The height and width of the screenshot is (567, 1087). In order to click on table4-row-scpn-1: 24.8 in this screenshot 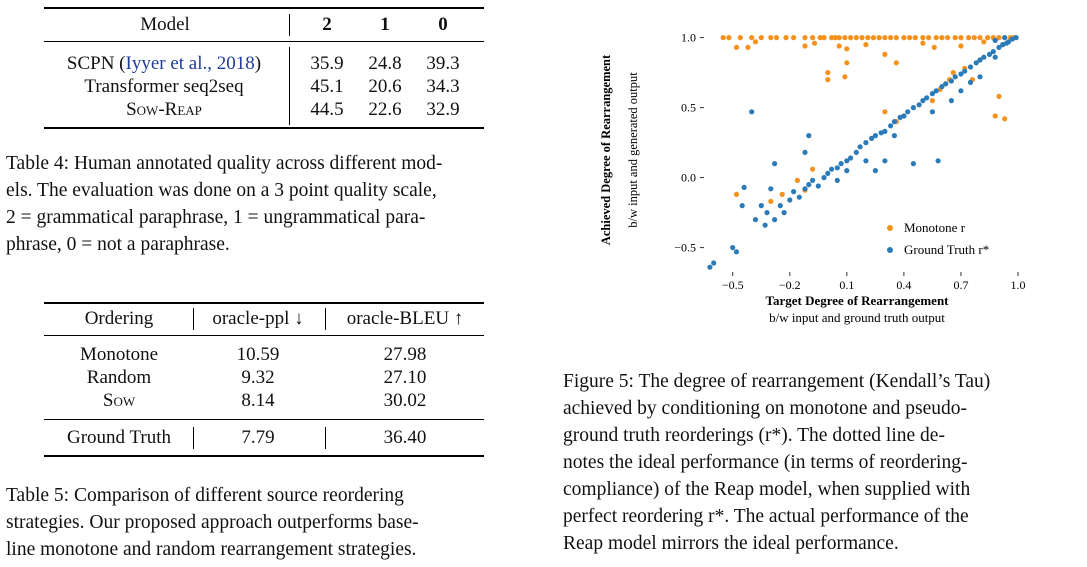, I will do `click(385, 63)`.